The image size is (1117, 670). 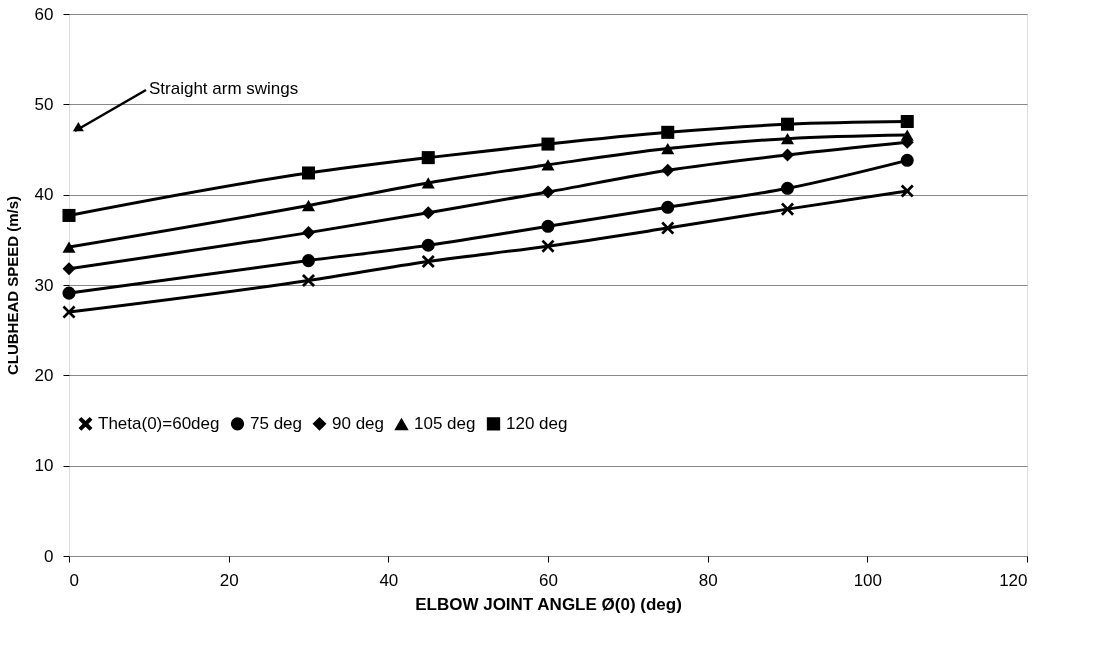 What do you see at coordinates (276, 423) in the screenshot?
I see `legend-label: 75 deg` at bounding box center [276, 423].